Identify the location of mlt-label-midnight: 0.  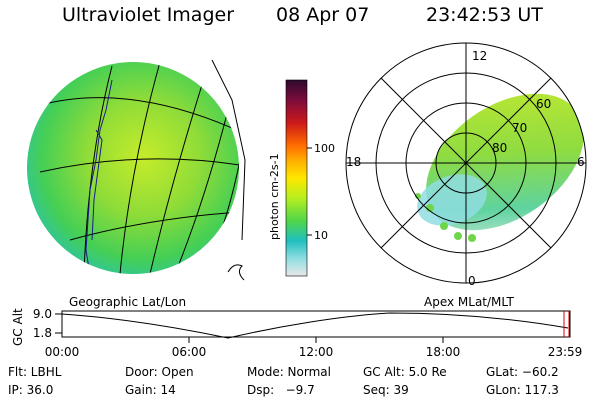
(472, 281).